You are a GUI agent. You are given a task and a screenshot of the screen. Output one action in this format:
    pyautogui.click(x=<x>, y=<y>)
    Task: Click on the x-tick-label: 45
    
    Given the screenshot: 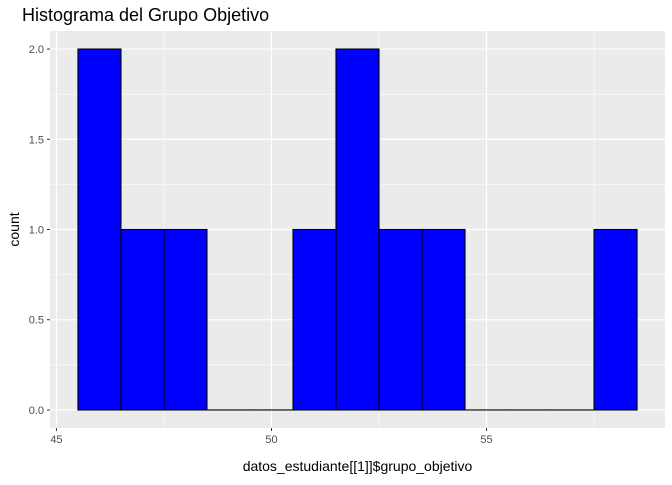 What is the action you would take?
    pyautogui.click(x=56, y=440)
    